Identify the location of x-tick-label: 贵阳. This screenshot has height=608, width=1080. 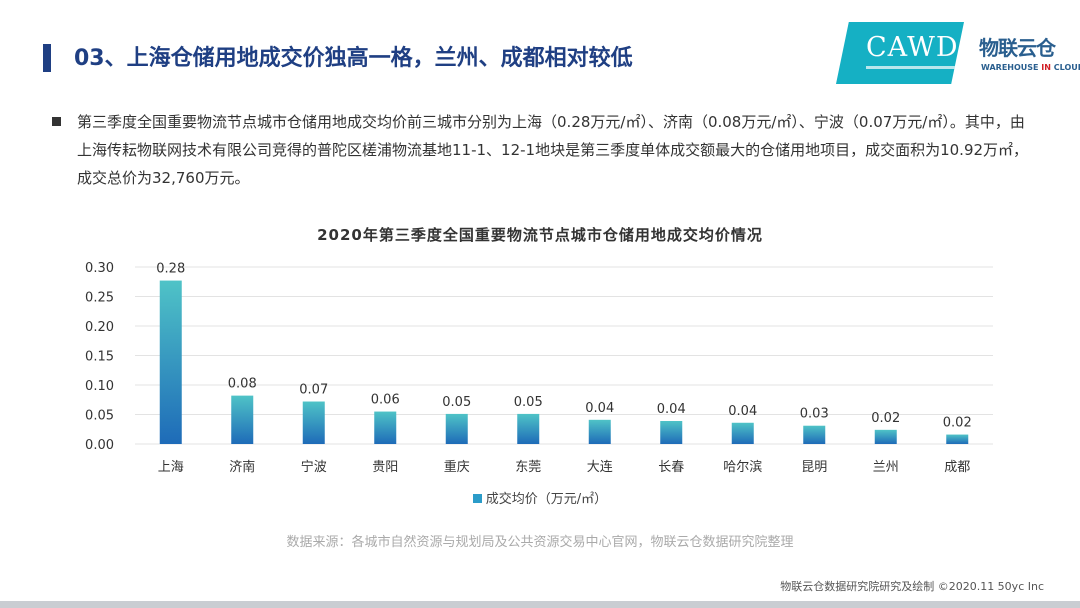
(385, 467).